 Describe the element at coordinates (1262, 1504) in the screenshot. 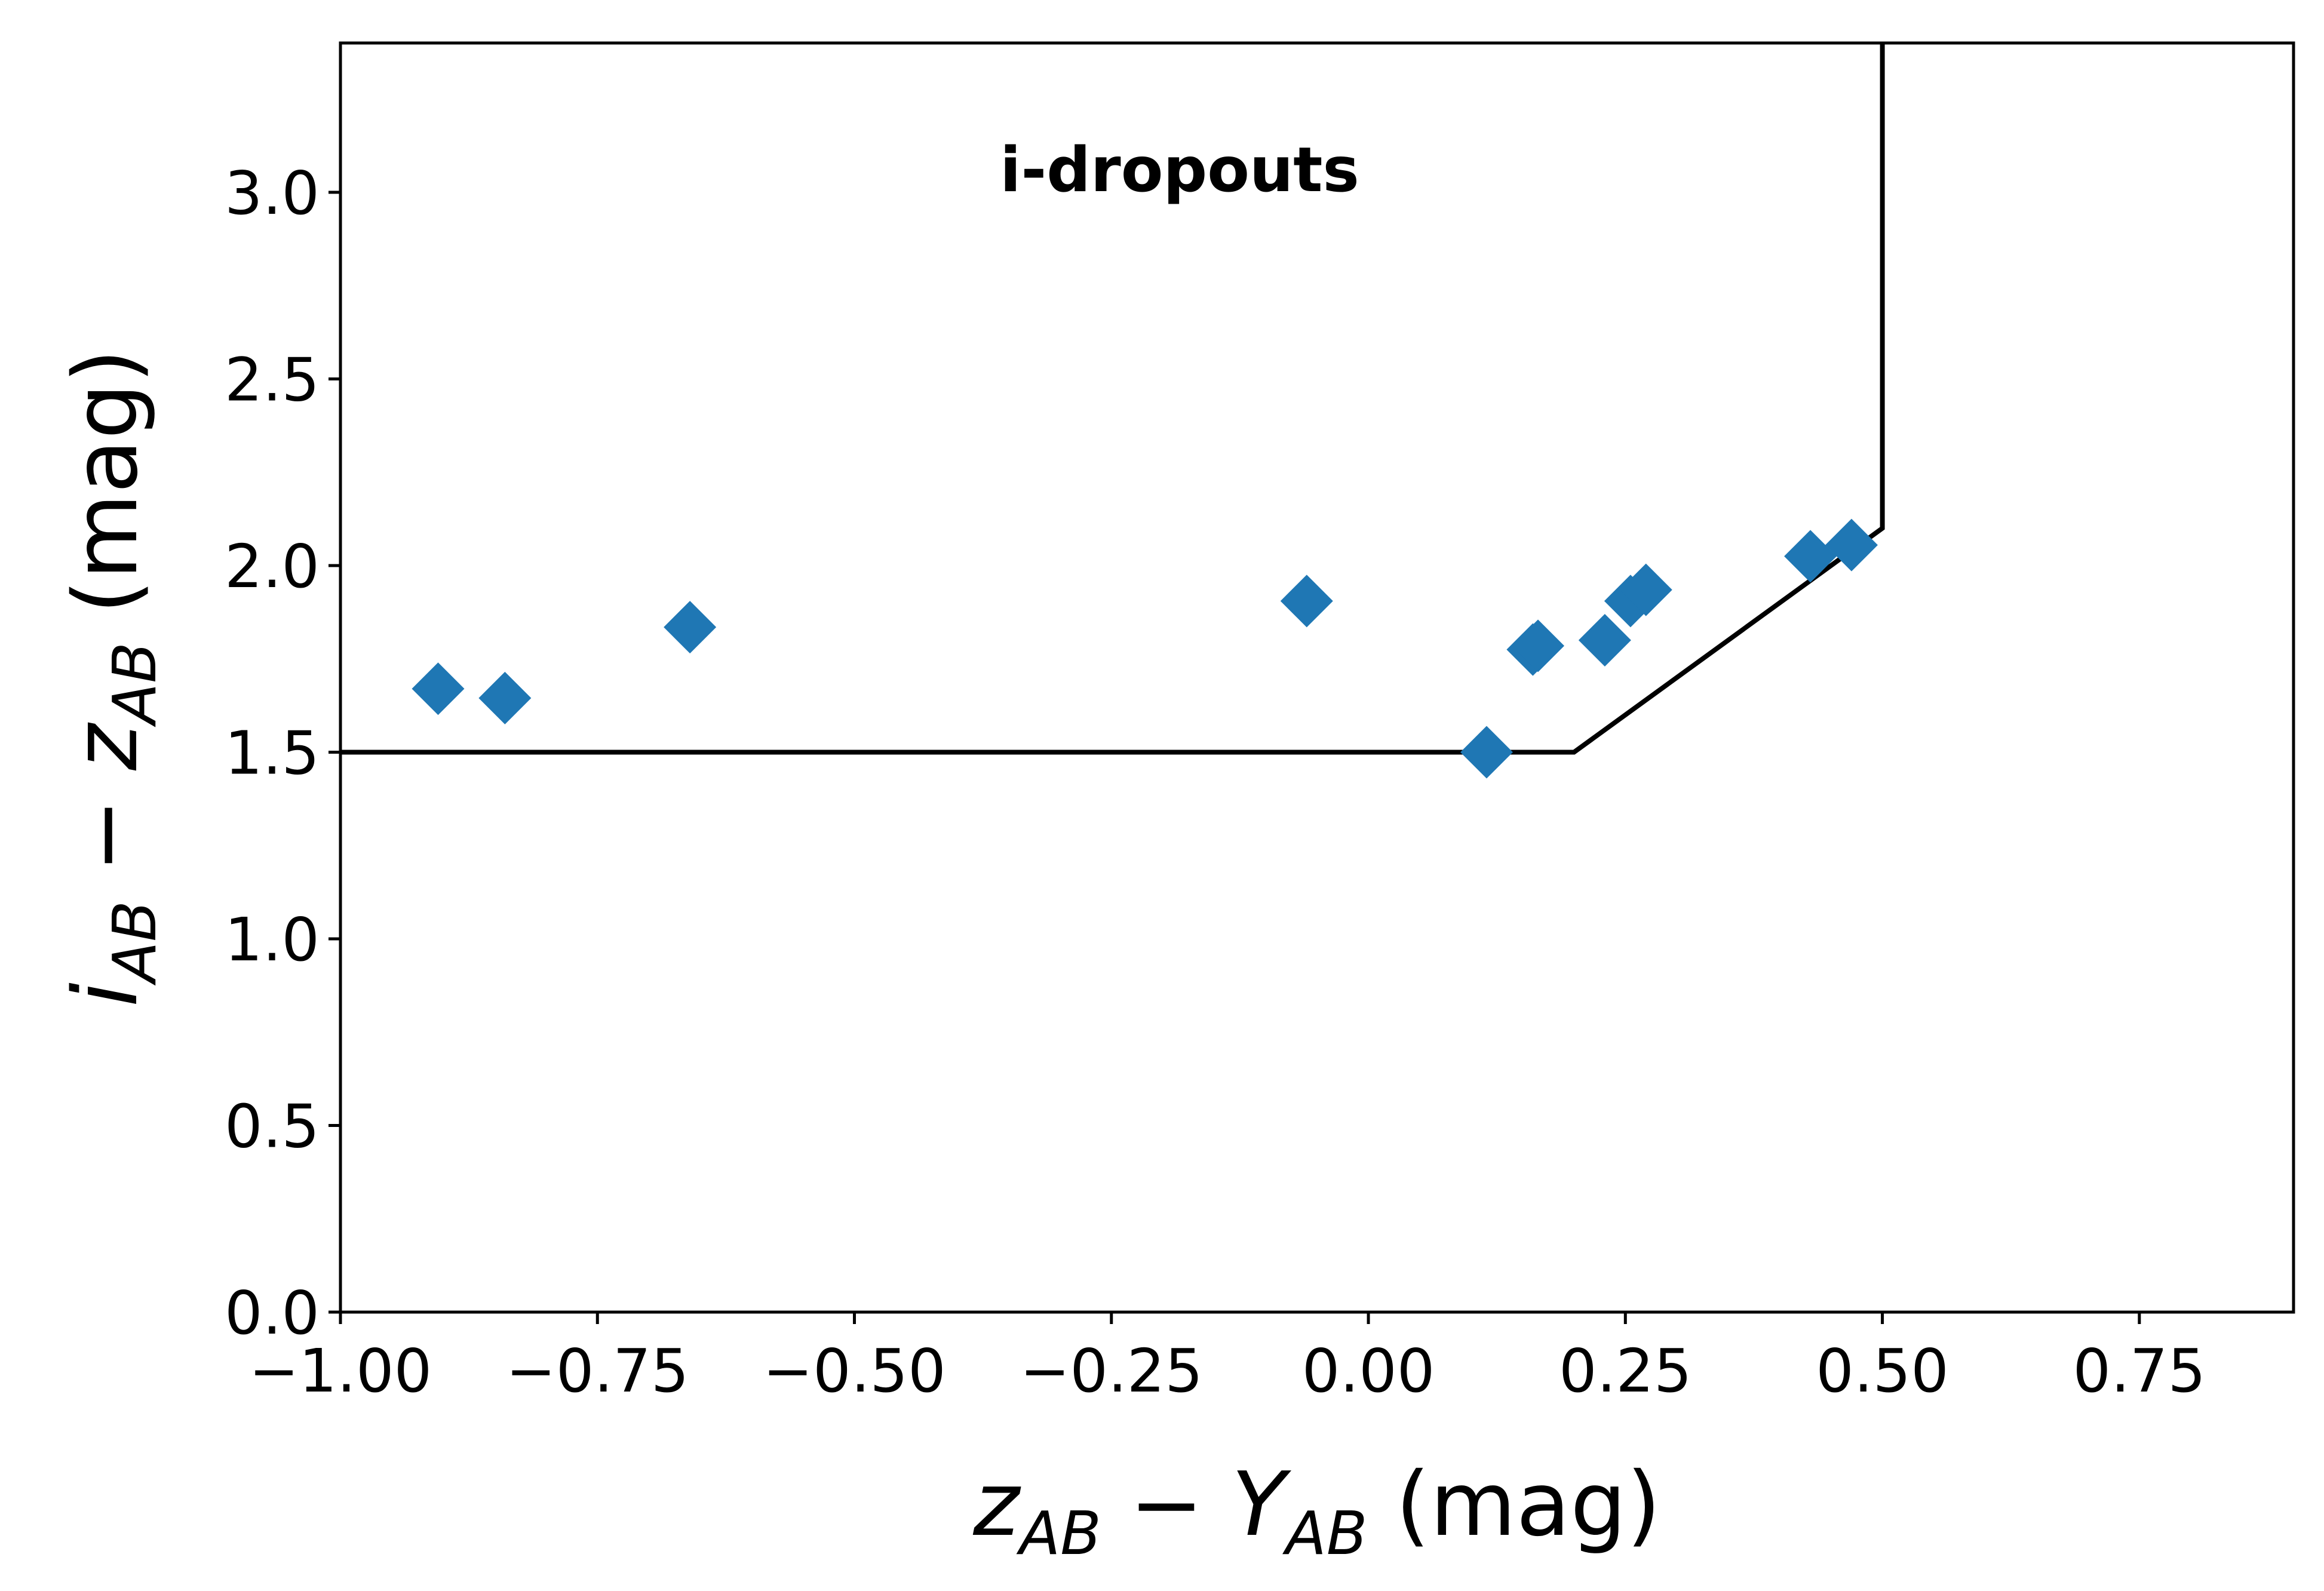

I see `x-label-var2: Y` at that location.